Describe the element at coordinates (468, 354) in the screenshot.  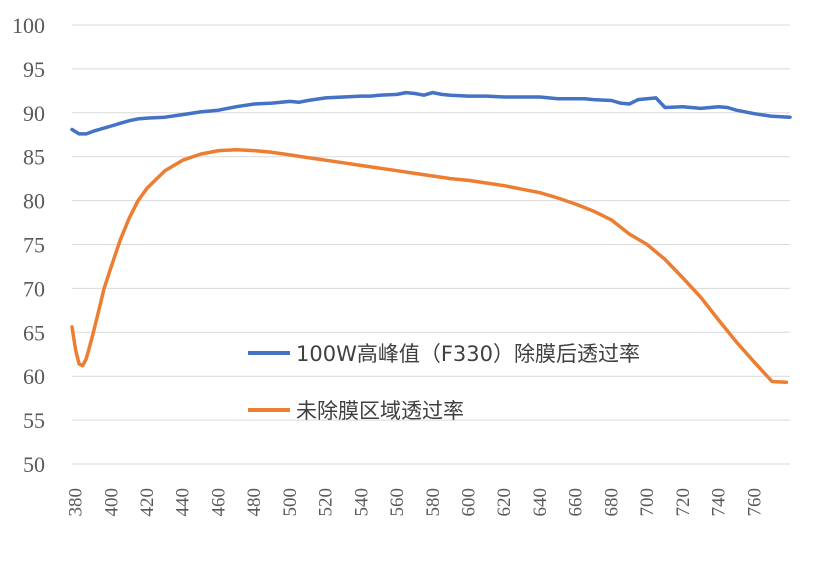
I see `legend-label-series-1: 100W高峰值（F330）除膜后透过率` at that location.